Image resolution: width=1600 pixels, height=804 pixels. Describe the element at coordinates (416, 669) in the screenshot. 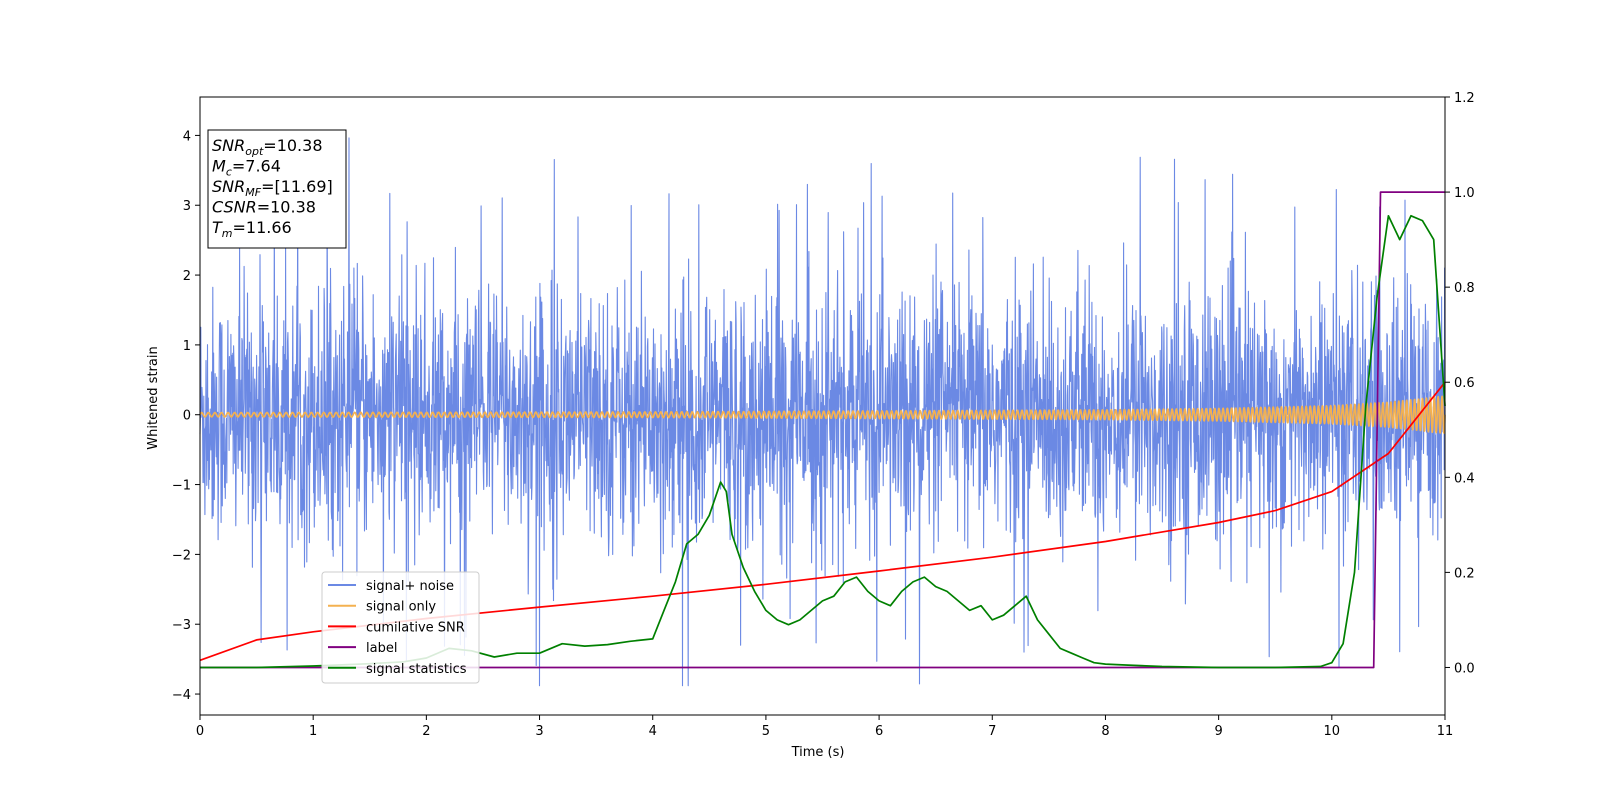

I see `legend-entry: signal statistics` at that location.